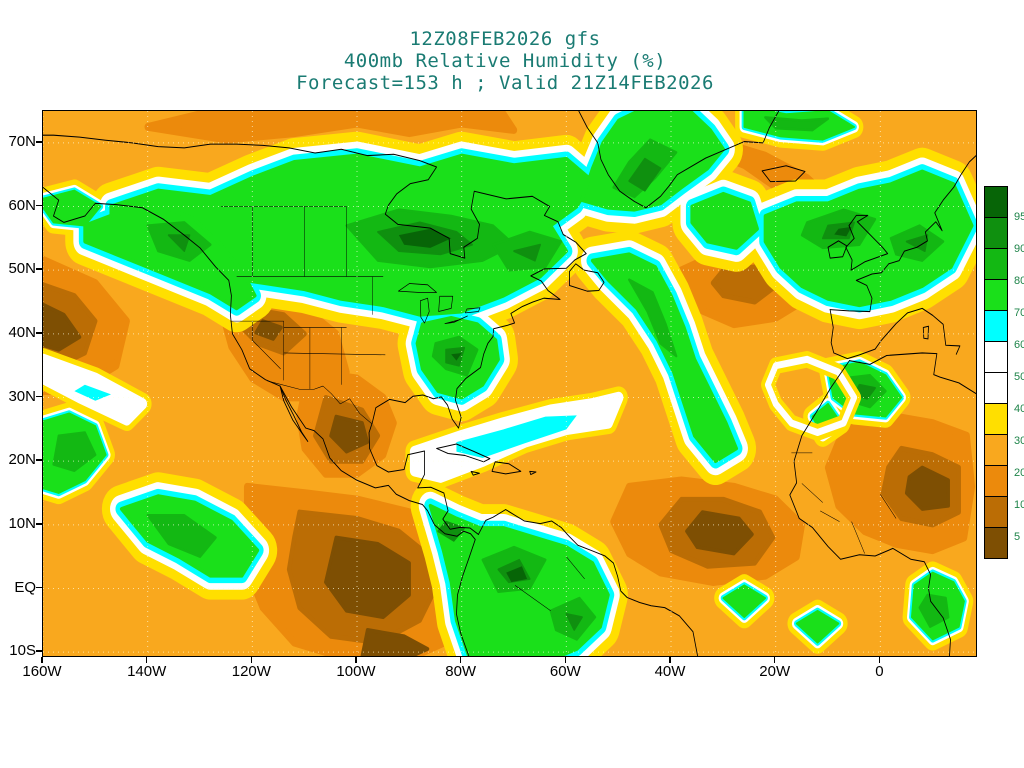 This screenshot has width=1024, height=768. What do you see at coordinates (22, 205) in the screenshot?
I see `y-axis-label: 60N` at bounding box center [22, 205].